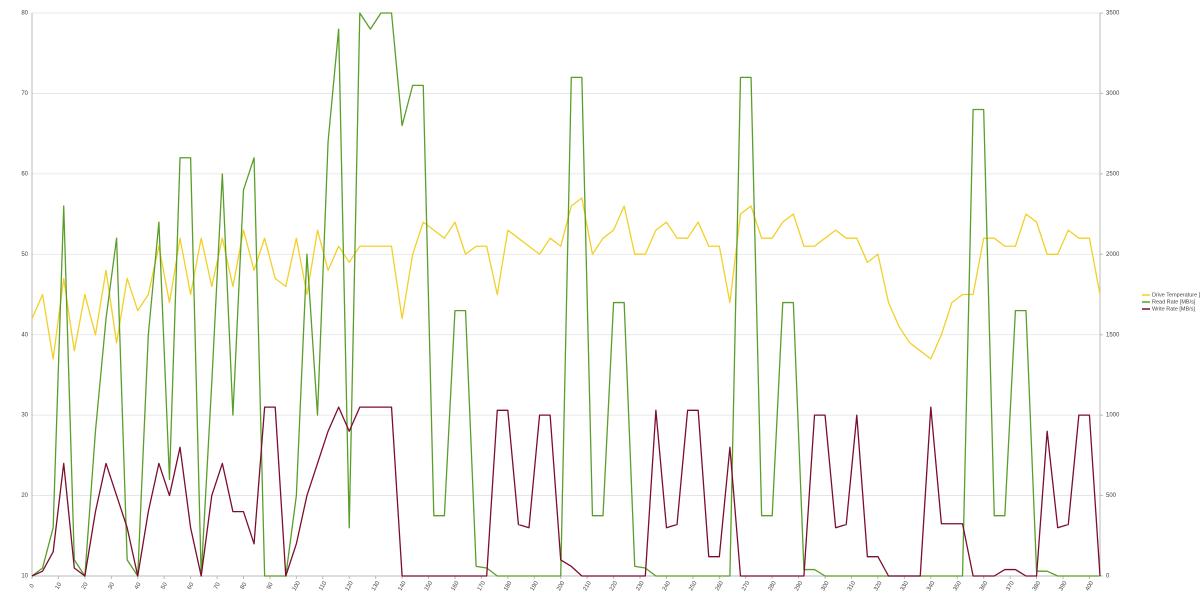 The image size is (1200, 605). Describe the element at coordinates (1108, 577) in the screenshot. I see `y2-tick-label: 0` at that location.